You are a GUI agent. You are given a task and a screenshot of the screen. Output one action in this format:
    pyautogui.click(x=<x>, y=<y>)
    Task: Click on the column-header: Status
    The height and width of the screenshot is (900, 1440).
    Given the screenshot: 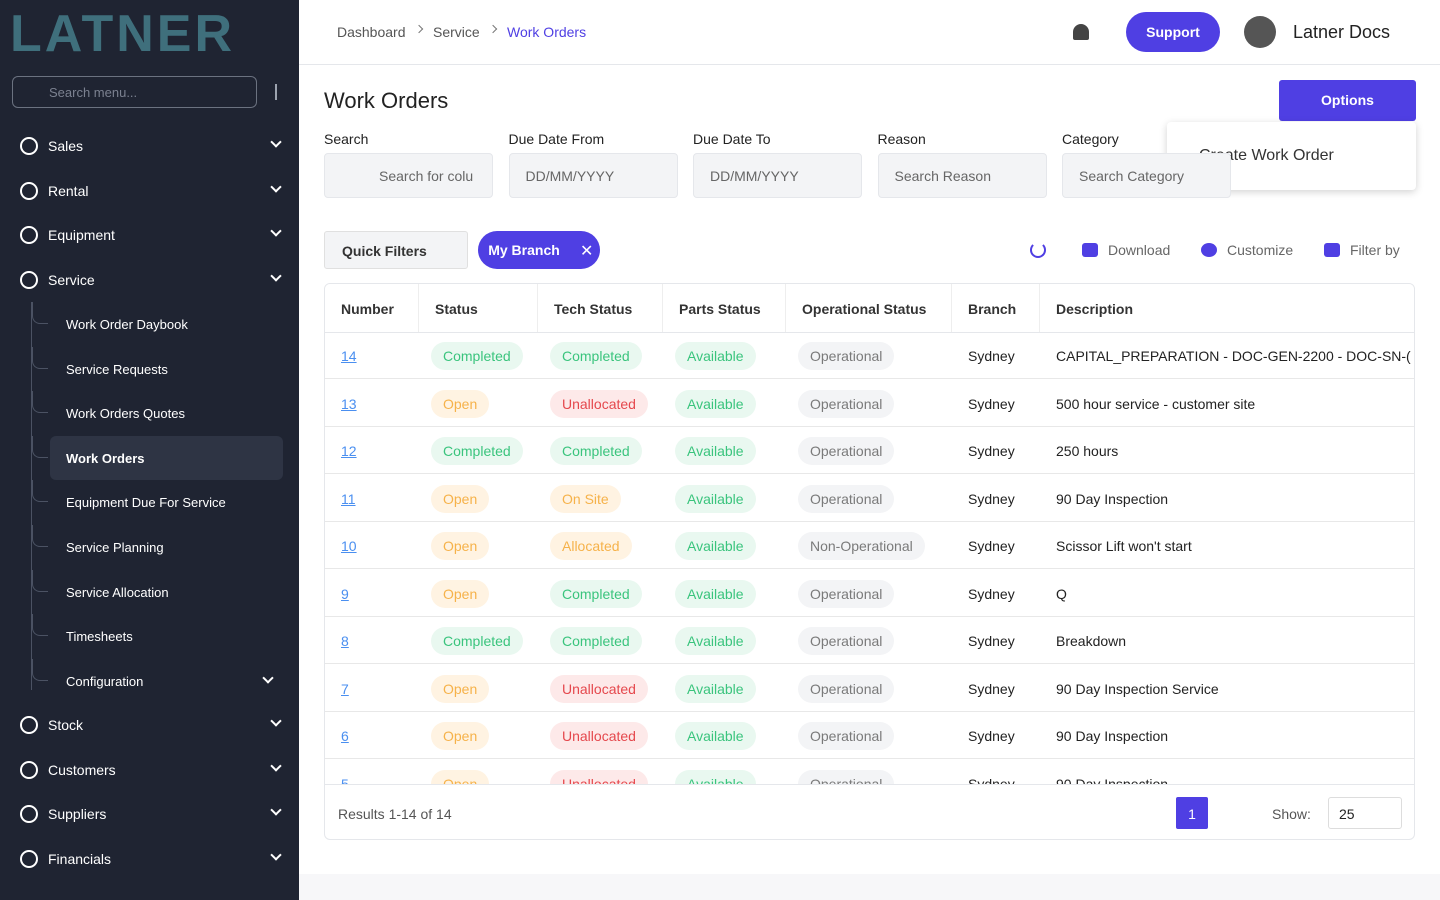 What is the action you would take?
    pyautogui.click(x=478, y=308)
    